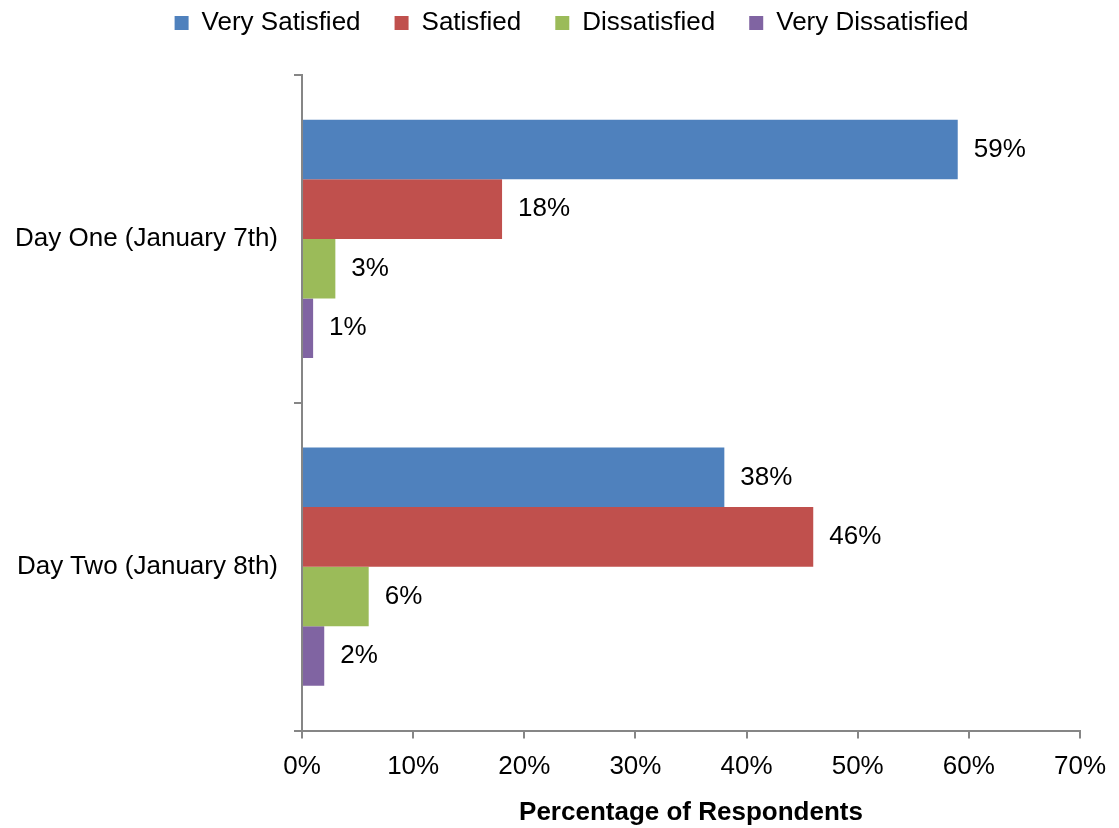  I want to click on x-tick-label: 0%, so click(302, 765).